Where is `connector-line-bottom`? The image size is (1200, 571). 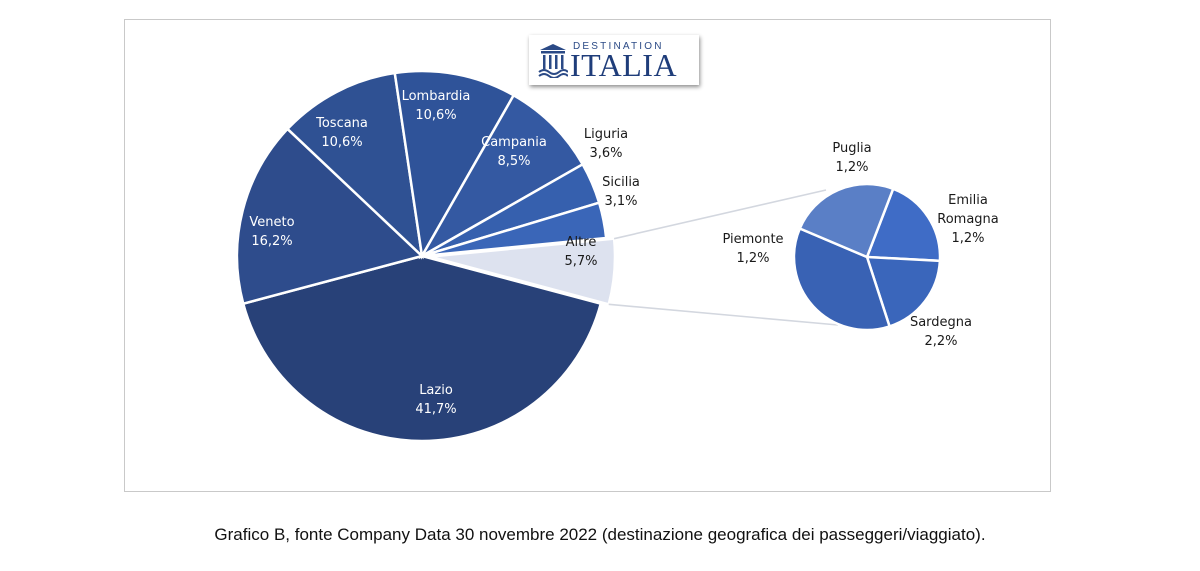
connector-line-bottom is located at coordinates (723, 314).